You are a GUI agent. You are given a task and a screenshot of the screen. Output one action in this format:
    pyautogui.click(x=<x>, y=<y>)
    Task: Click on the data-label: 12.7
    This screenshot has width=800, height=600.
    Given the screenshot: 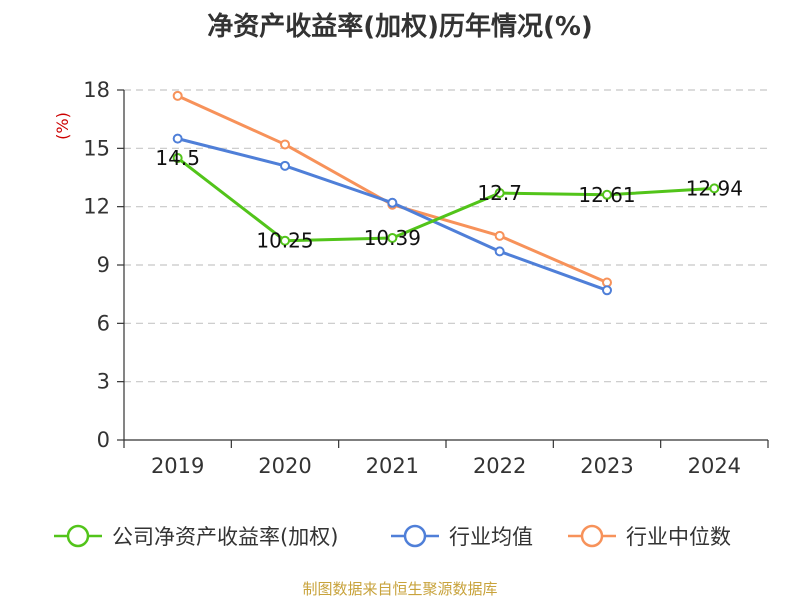 What is the action you would take?
    pyautogui.click(x=499, y=193)
    